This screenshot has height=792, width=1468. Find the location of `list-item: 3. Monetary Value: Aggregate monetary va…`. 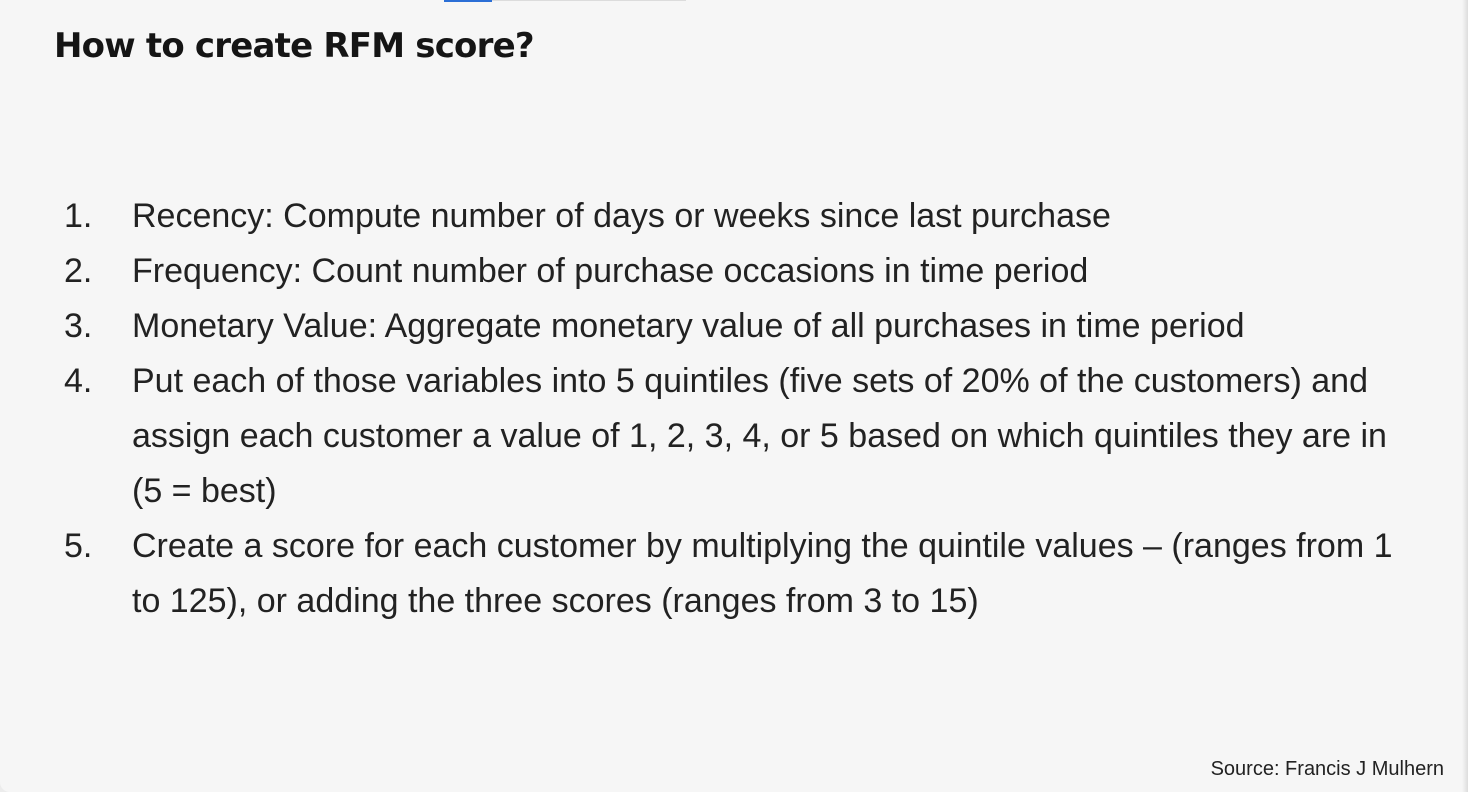

list-item: 3. Monetary Value: Aggregate monetary va… is located at coordinates (729, 326).